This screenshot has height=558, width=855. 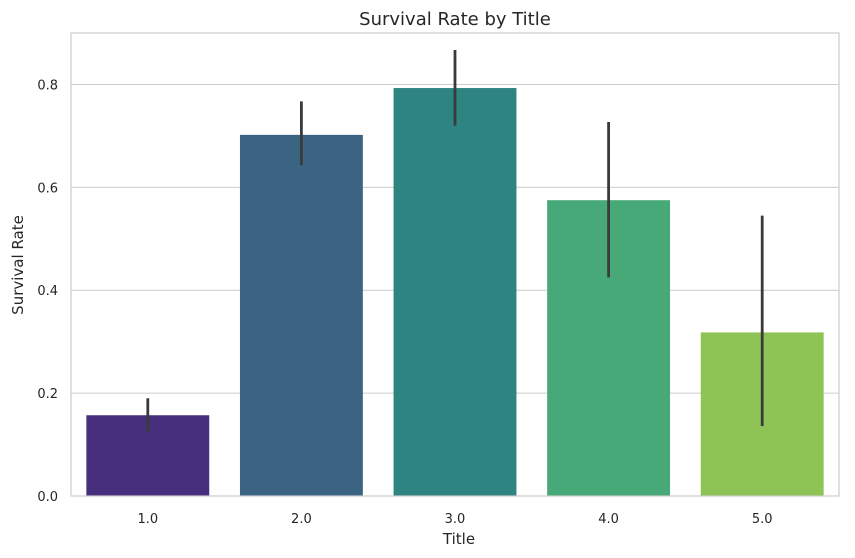 What do you see at coordinates (18, 265) in the screenshot?
I see `y-axis-label: Survival Rate` at bounding box center [18, 265].